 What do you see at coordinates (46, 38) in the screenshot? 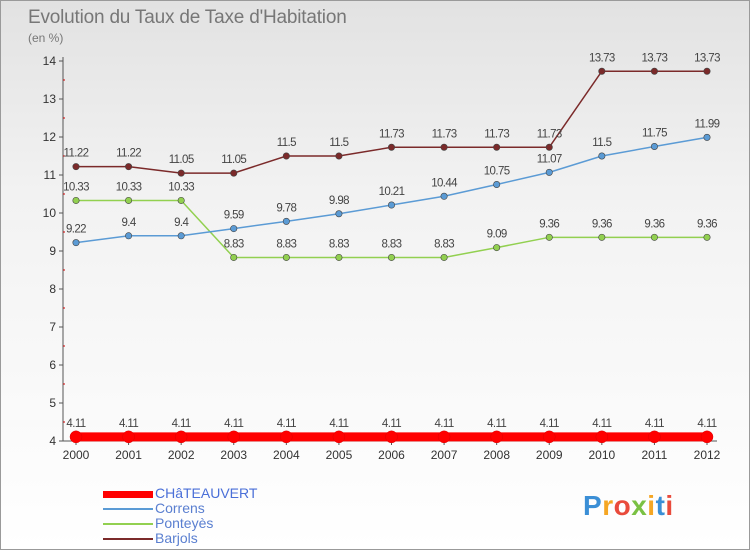
I see `chart-subtitle: (en %)` at bounding box center [46, 38].